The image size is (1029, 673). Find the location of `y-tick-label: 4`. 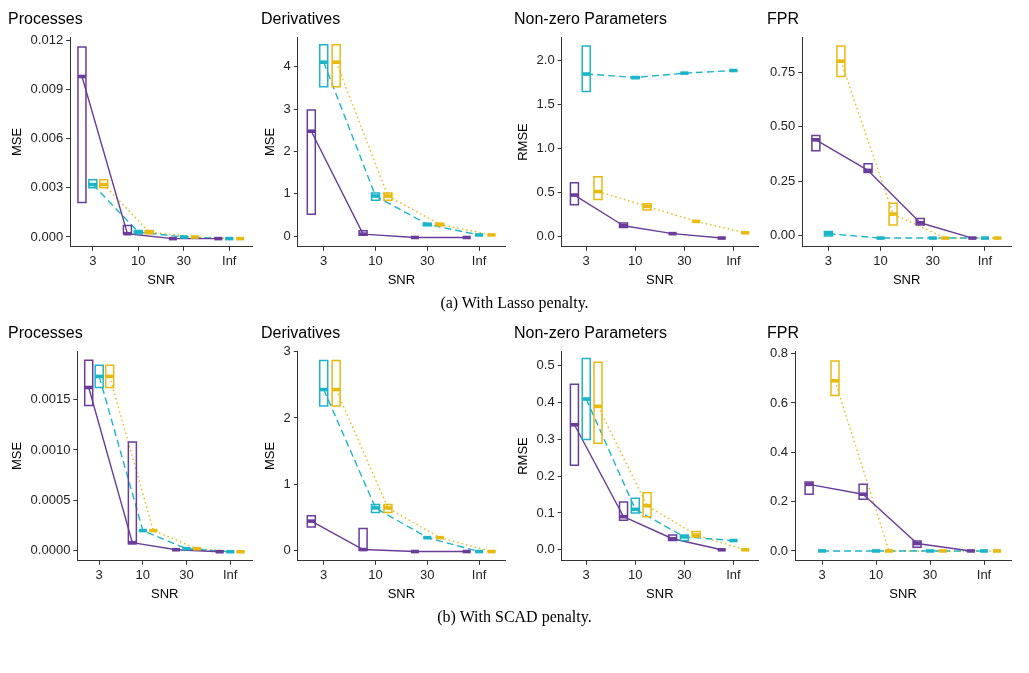

y-tick-label: 4 is located at coordinates (287, 66).